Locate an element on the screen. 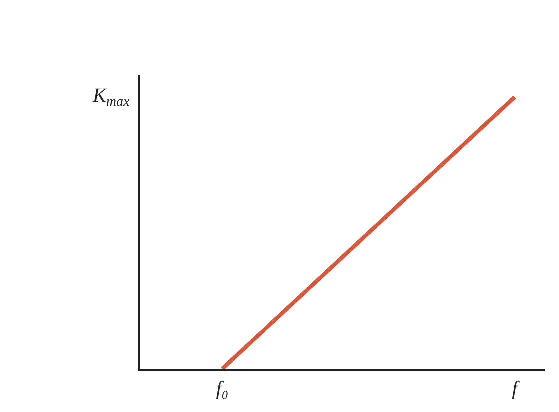 The image size is (559, 412). x-tick-label: f is located at coordinates (516, 389).